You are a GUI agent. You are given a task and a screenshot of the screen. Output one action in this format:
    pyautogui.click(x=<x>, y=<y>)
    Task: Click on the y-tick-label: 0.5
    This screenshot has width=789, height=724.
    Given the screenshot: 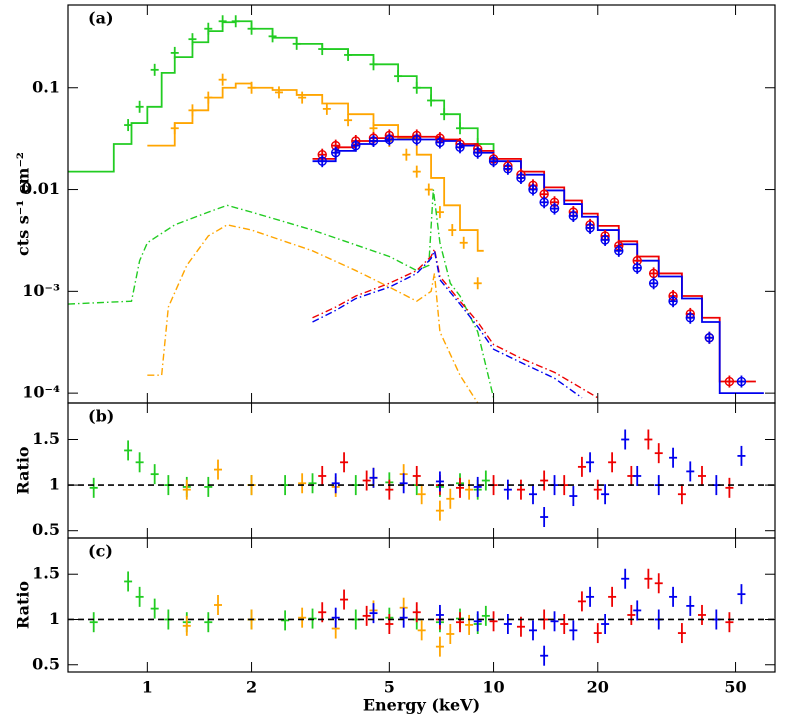 What is the action you would take?
    pyautogui.click(x=46, y=529)
    